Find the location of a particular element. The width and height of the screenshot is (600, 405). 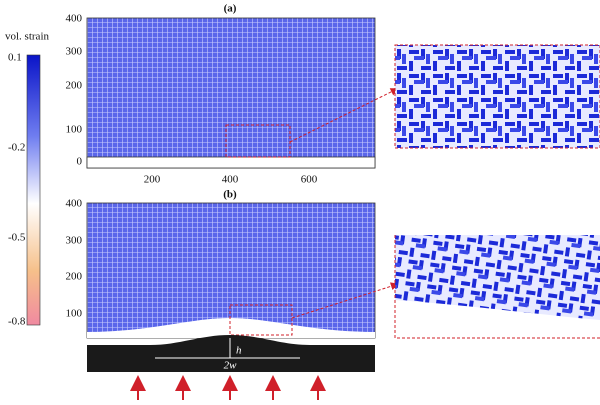

indenter is located at coordinates (231, 353).